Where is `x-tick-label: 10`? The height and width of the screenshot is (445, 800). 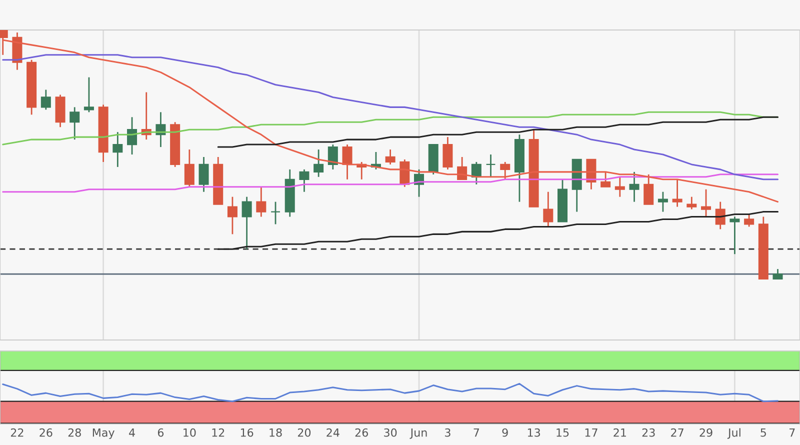 x-tick-label: 10 is located at coordinates (190, 432).